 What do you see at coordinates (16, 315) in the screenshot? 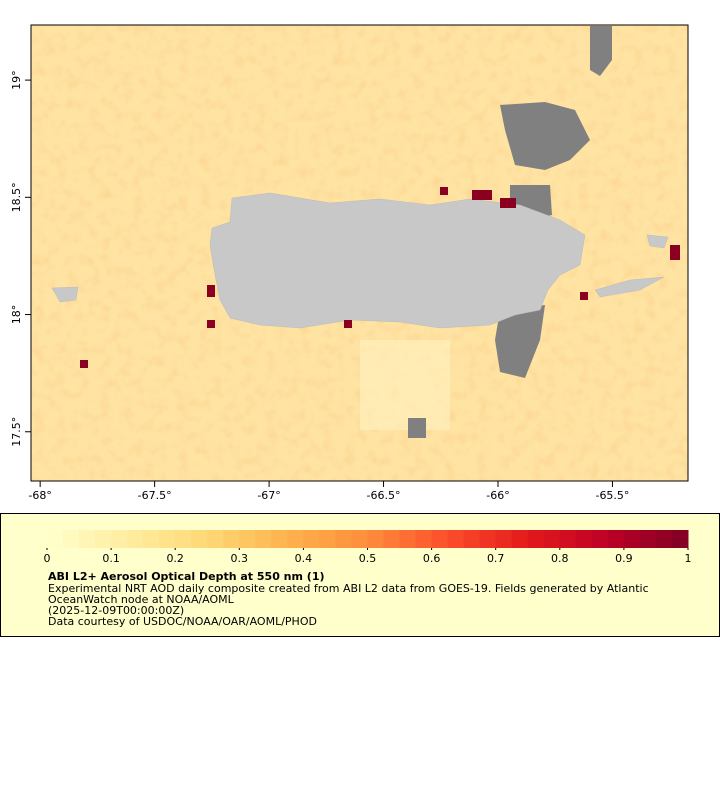
I see `y-tick-label: 18°` at bounding box center [16, 315].